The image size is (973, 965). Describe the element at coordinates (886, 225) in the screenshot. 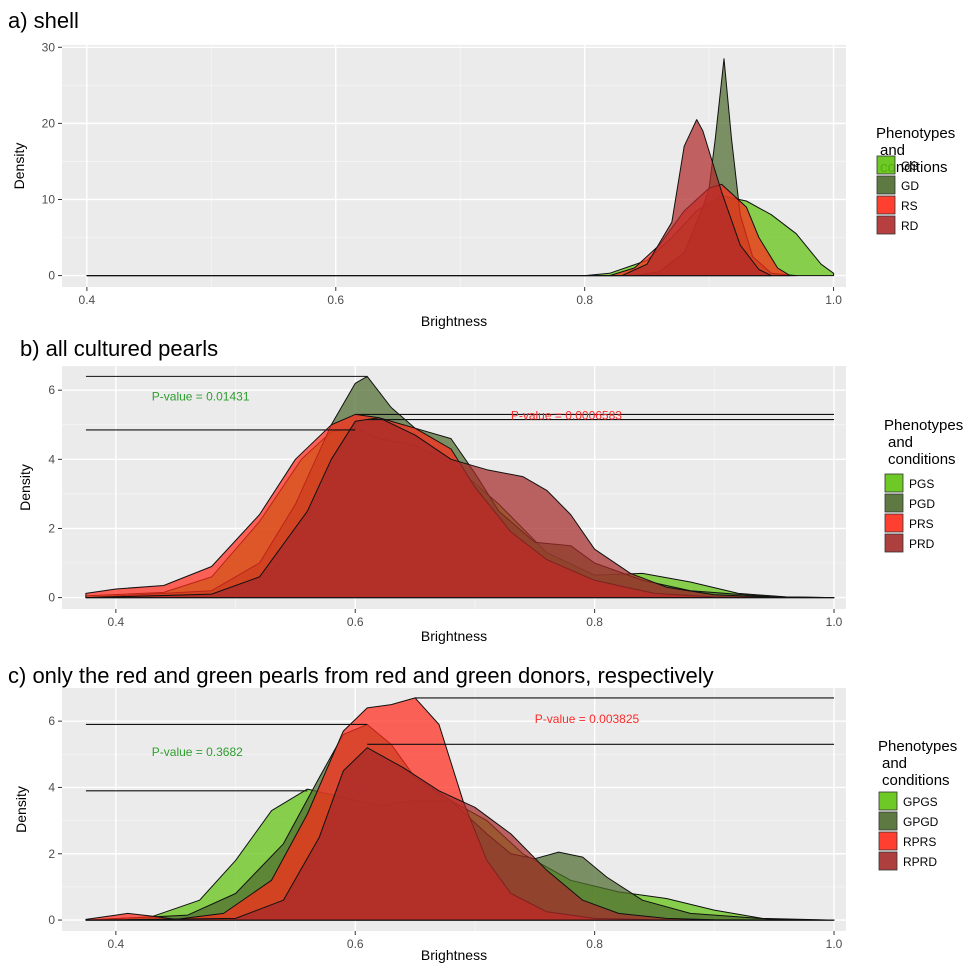

I see `legend-key-rd` at that location.